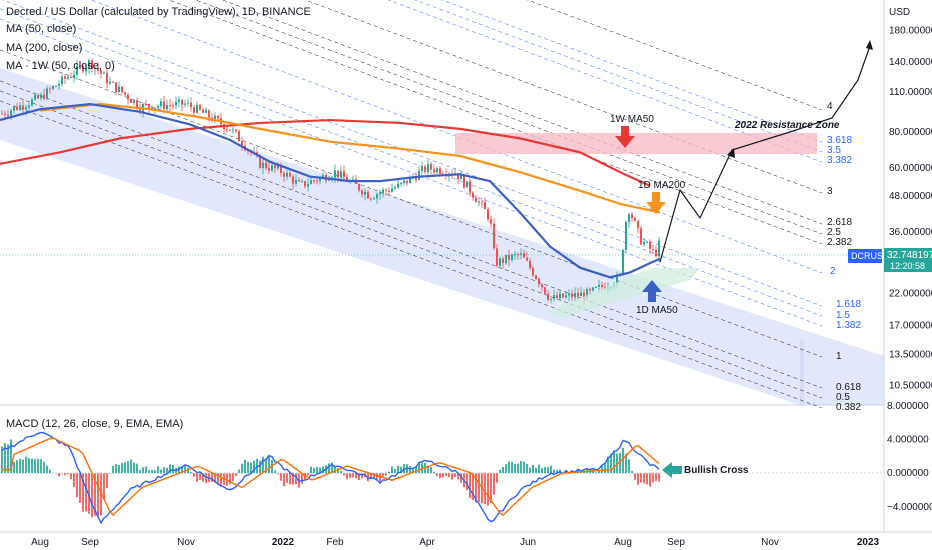 Image resolution: width=932 pixels, height=550 pixels. I want to click on fib-label-1: 1, so click(839, 356).